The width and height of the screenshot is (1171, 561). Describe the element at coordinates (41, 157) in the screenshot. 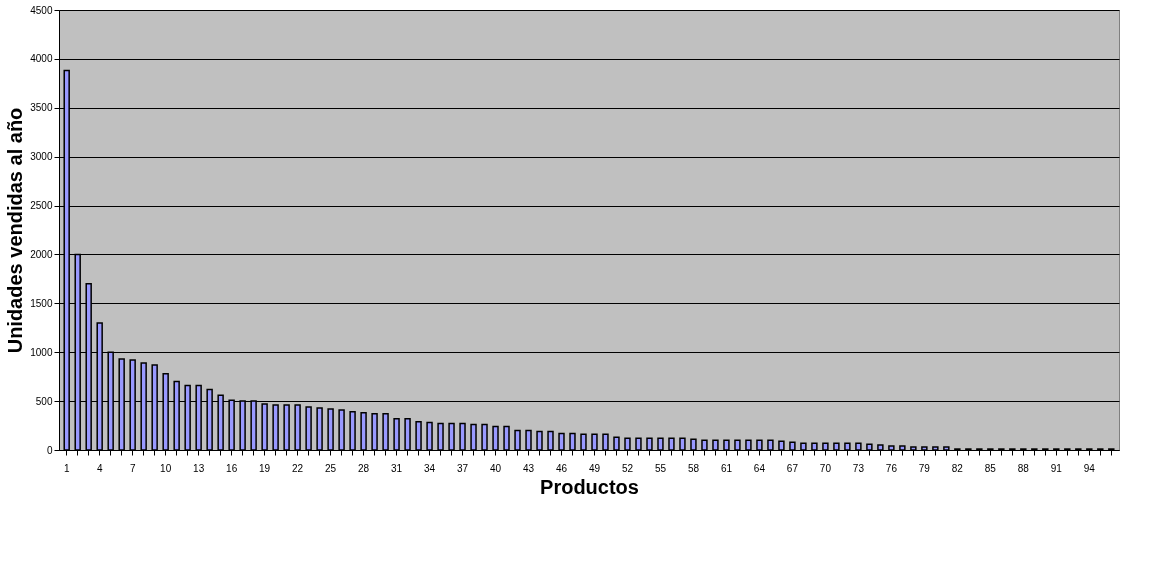

I see `y-tick-label: 3000` at that location.